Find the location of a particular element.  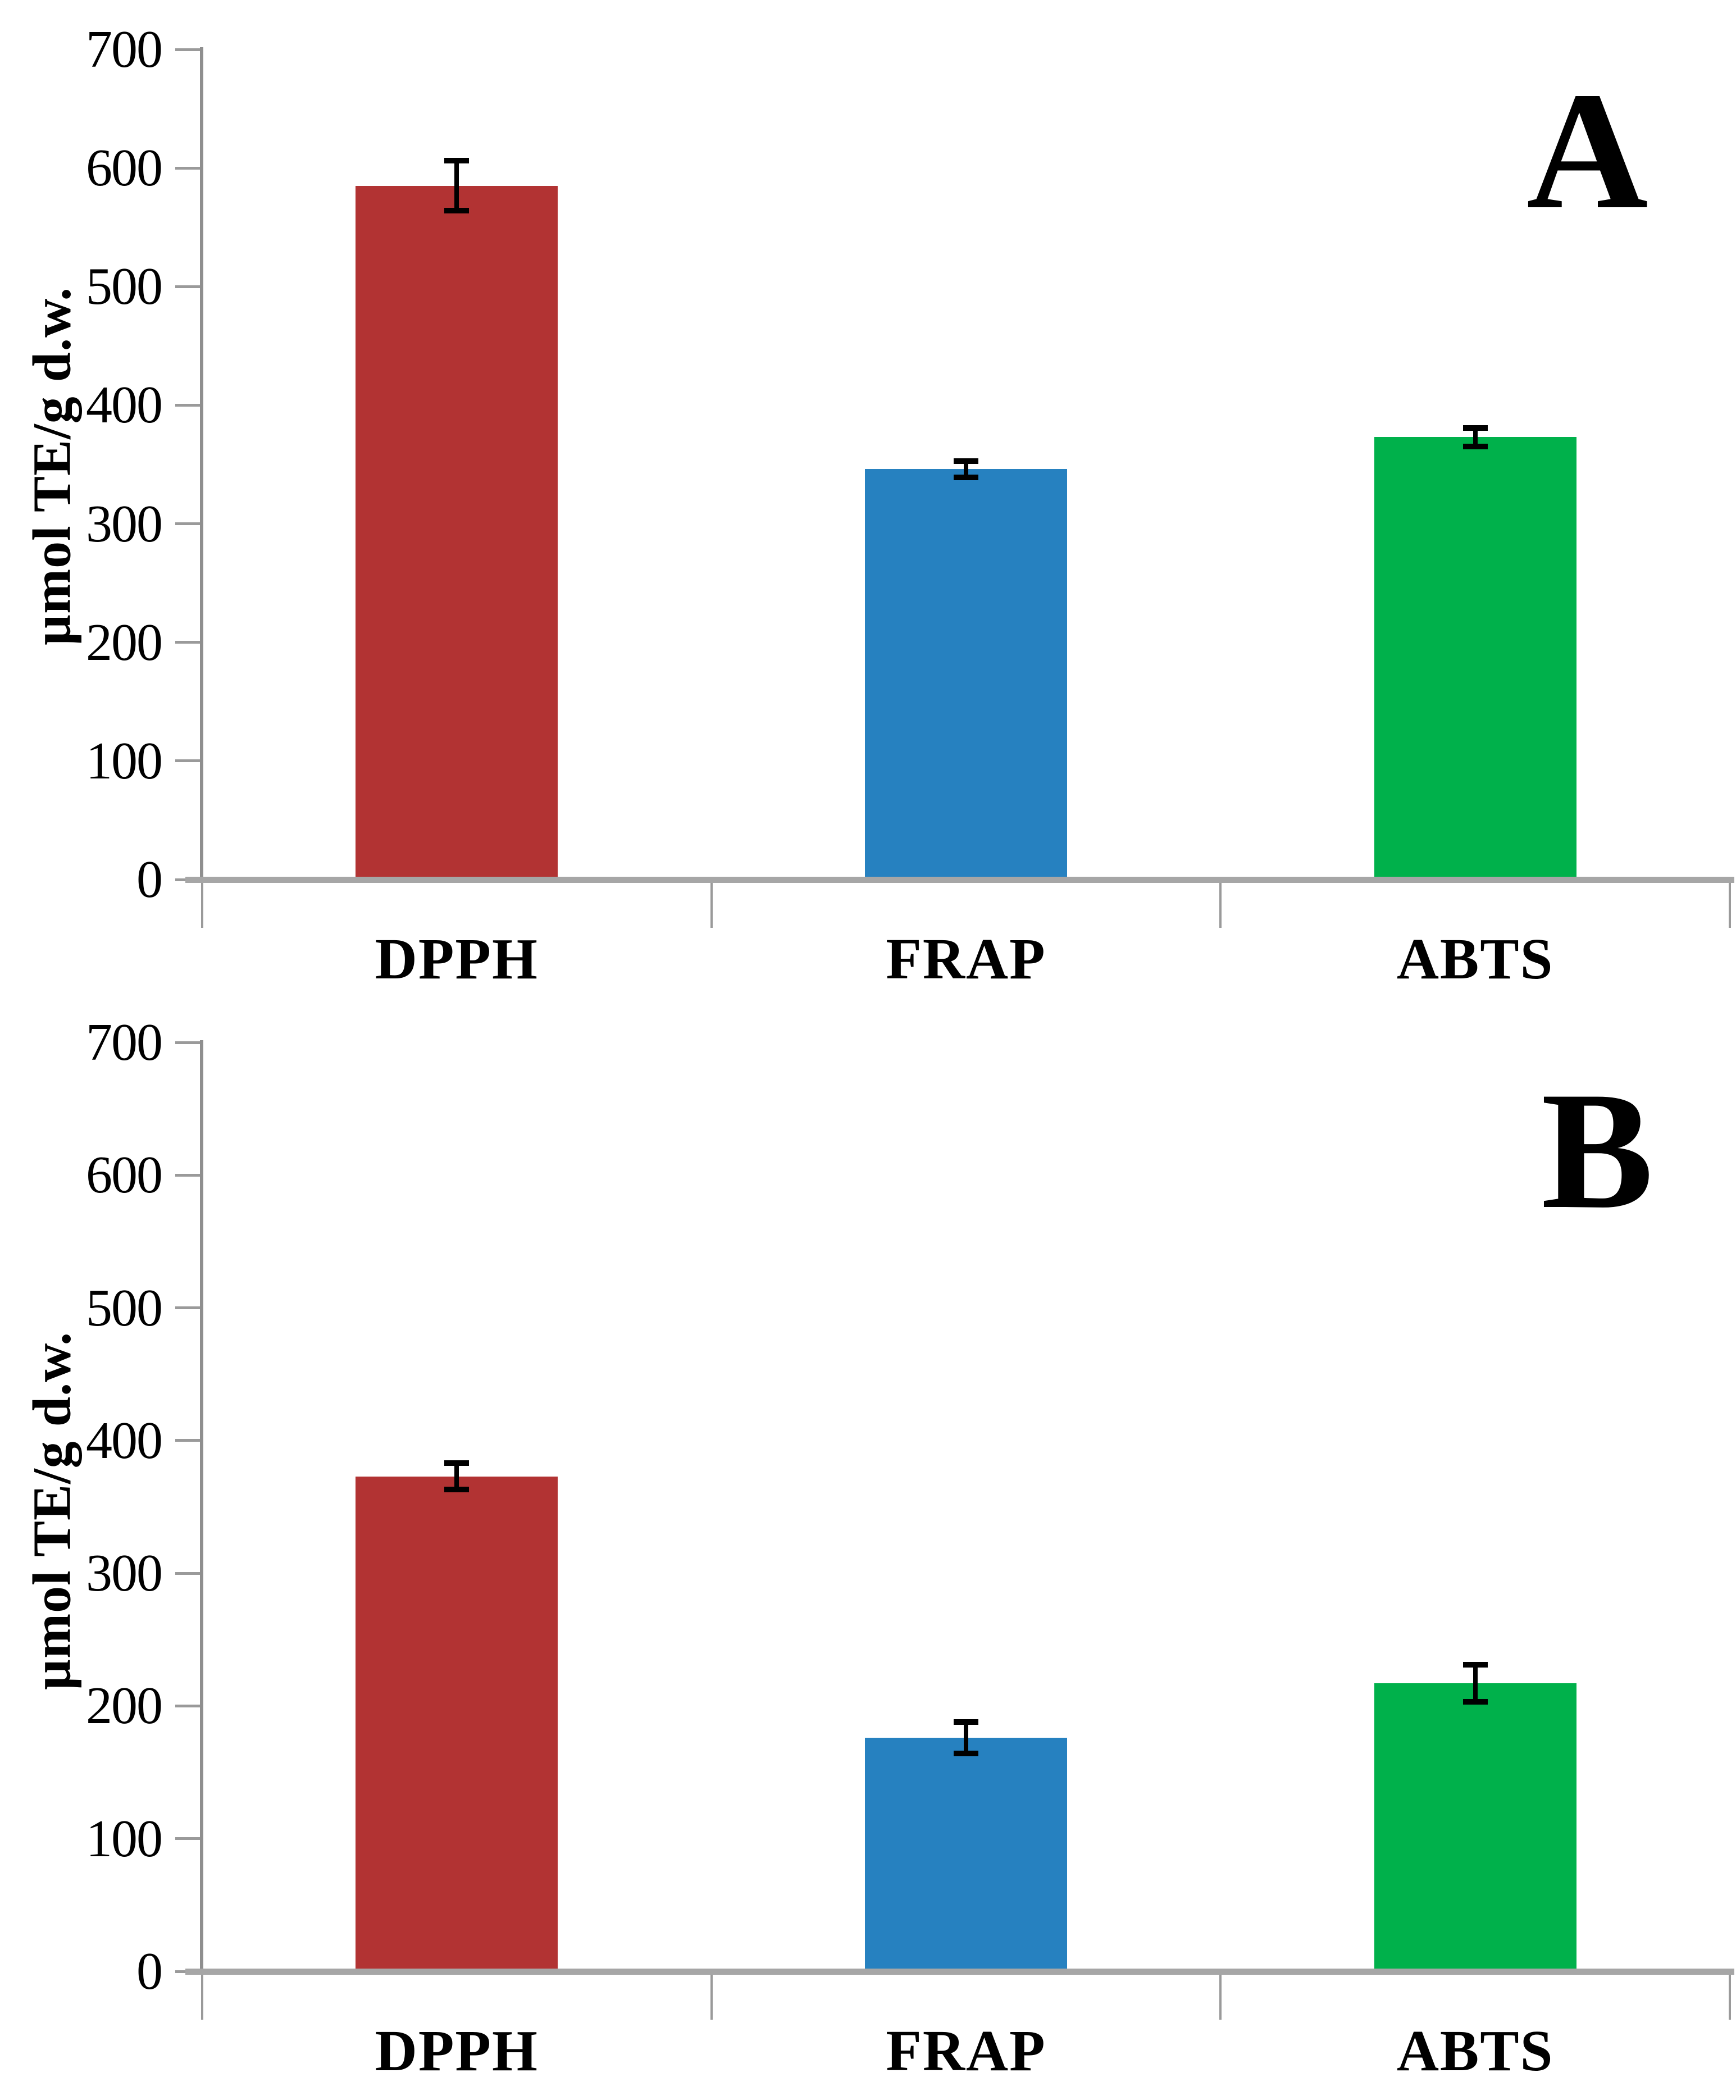

category-label-frap-a: FRAP is located at coordinates (966, 959).